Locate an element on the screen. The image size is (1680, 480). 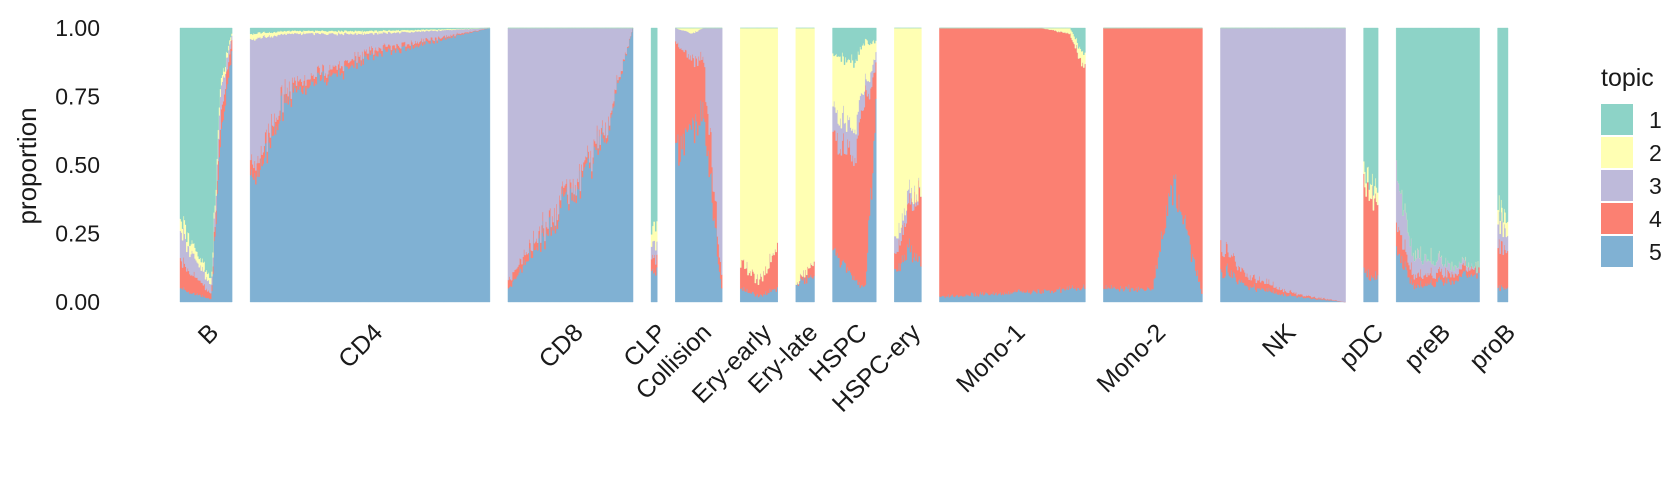
y-tick-label: 0.00 is located at coordinates (77, 302).